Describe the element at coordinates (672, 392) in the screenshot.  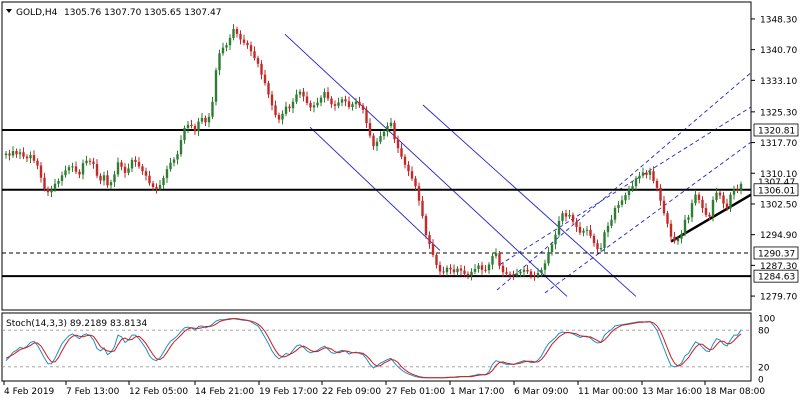
I see `time-tick-label: 13 Mar 16:00` at that location.